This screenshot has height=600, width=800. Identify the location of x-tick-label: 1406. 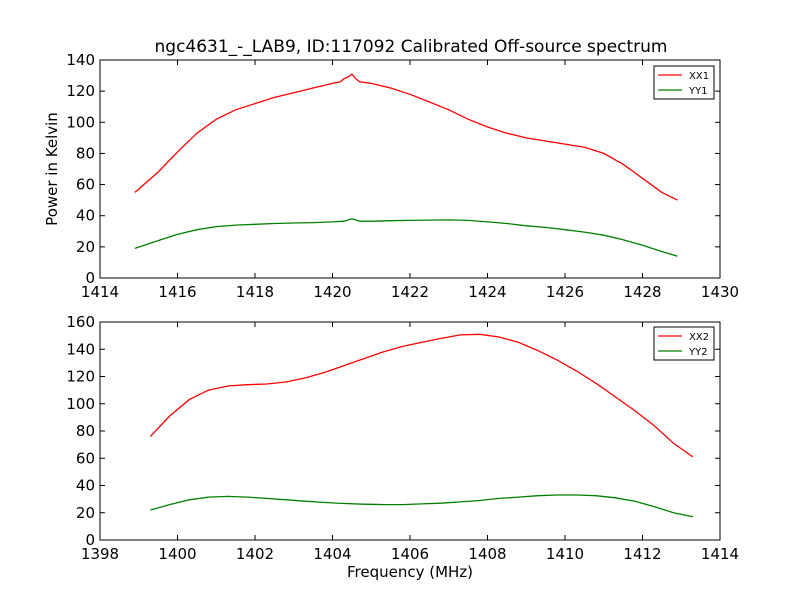
(410, 554).